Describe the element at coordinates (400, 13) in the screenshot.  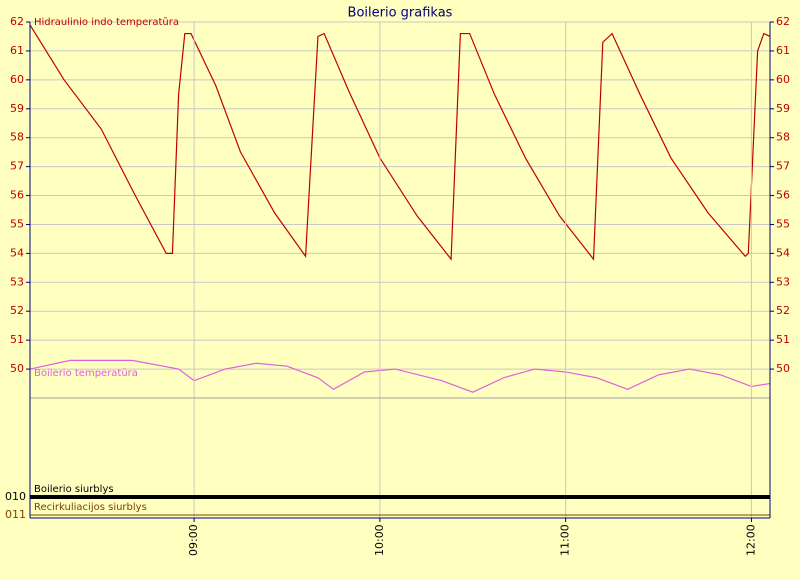
I see `chart-title: Boilerio grafikas` at that location.